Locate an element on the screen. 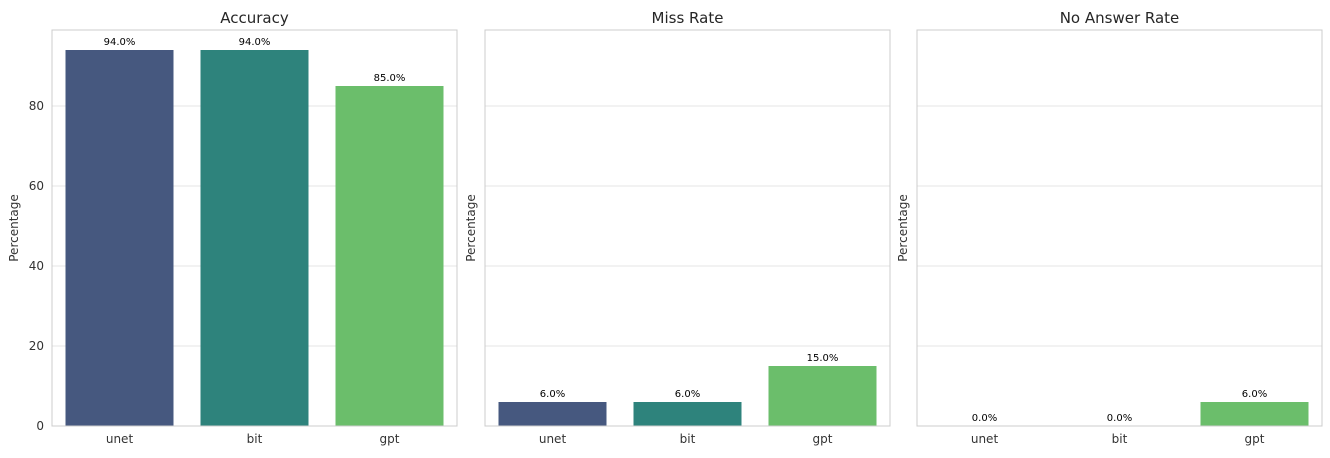  data-label-bit: 6.0% is located at coordinates (687, 394).